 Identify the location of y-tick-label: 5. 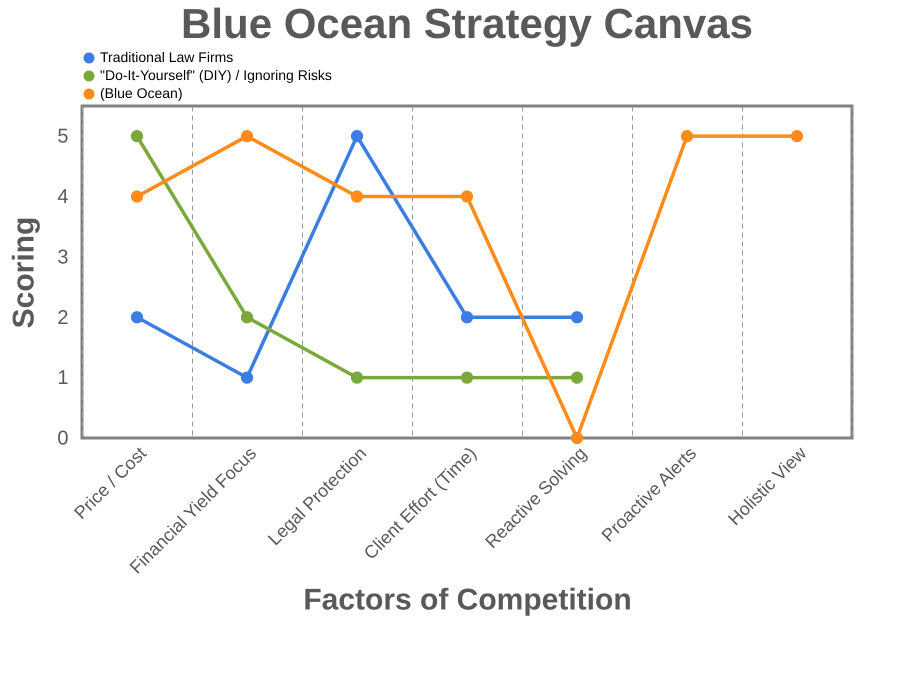
(62, 137).